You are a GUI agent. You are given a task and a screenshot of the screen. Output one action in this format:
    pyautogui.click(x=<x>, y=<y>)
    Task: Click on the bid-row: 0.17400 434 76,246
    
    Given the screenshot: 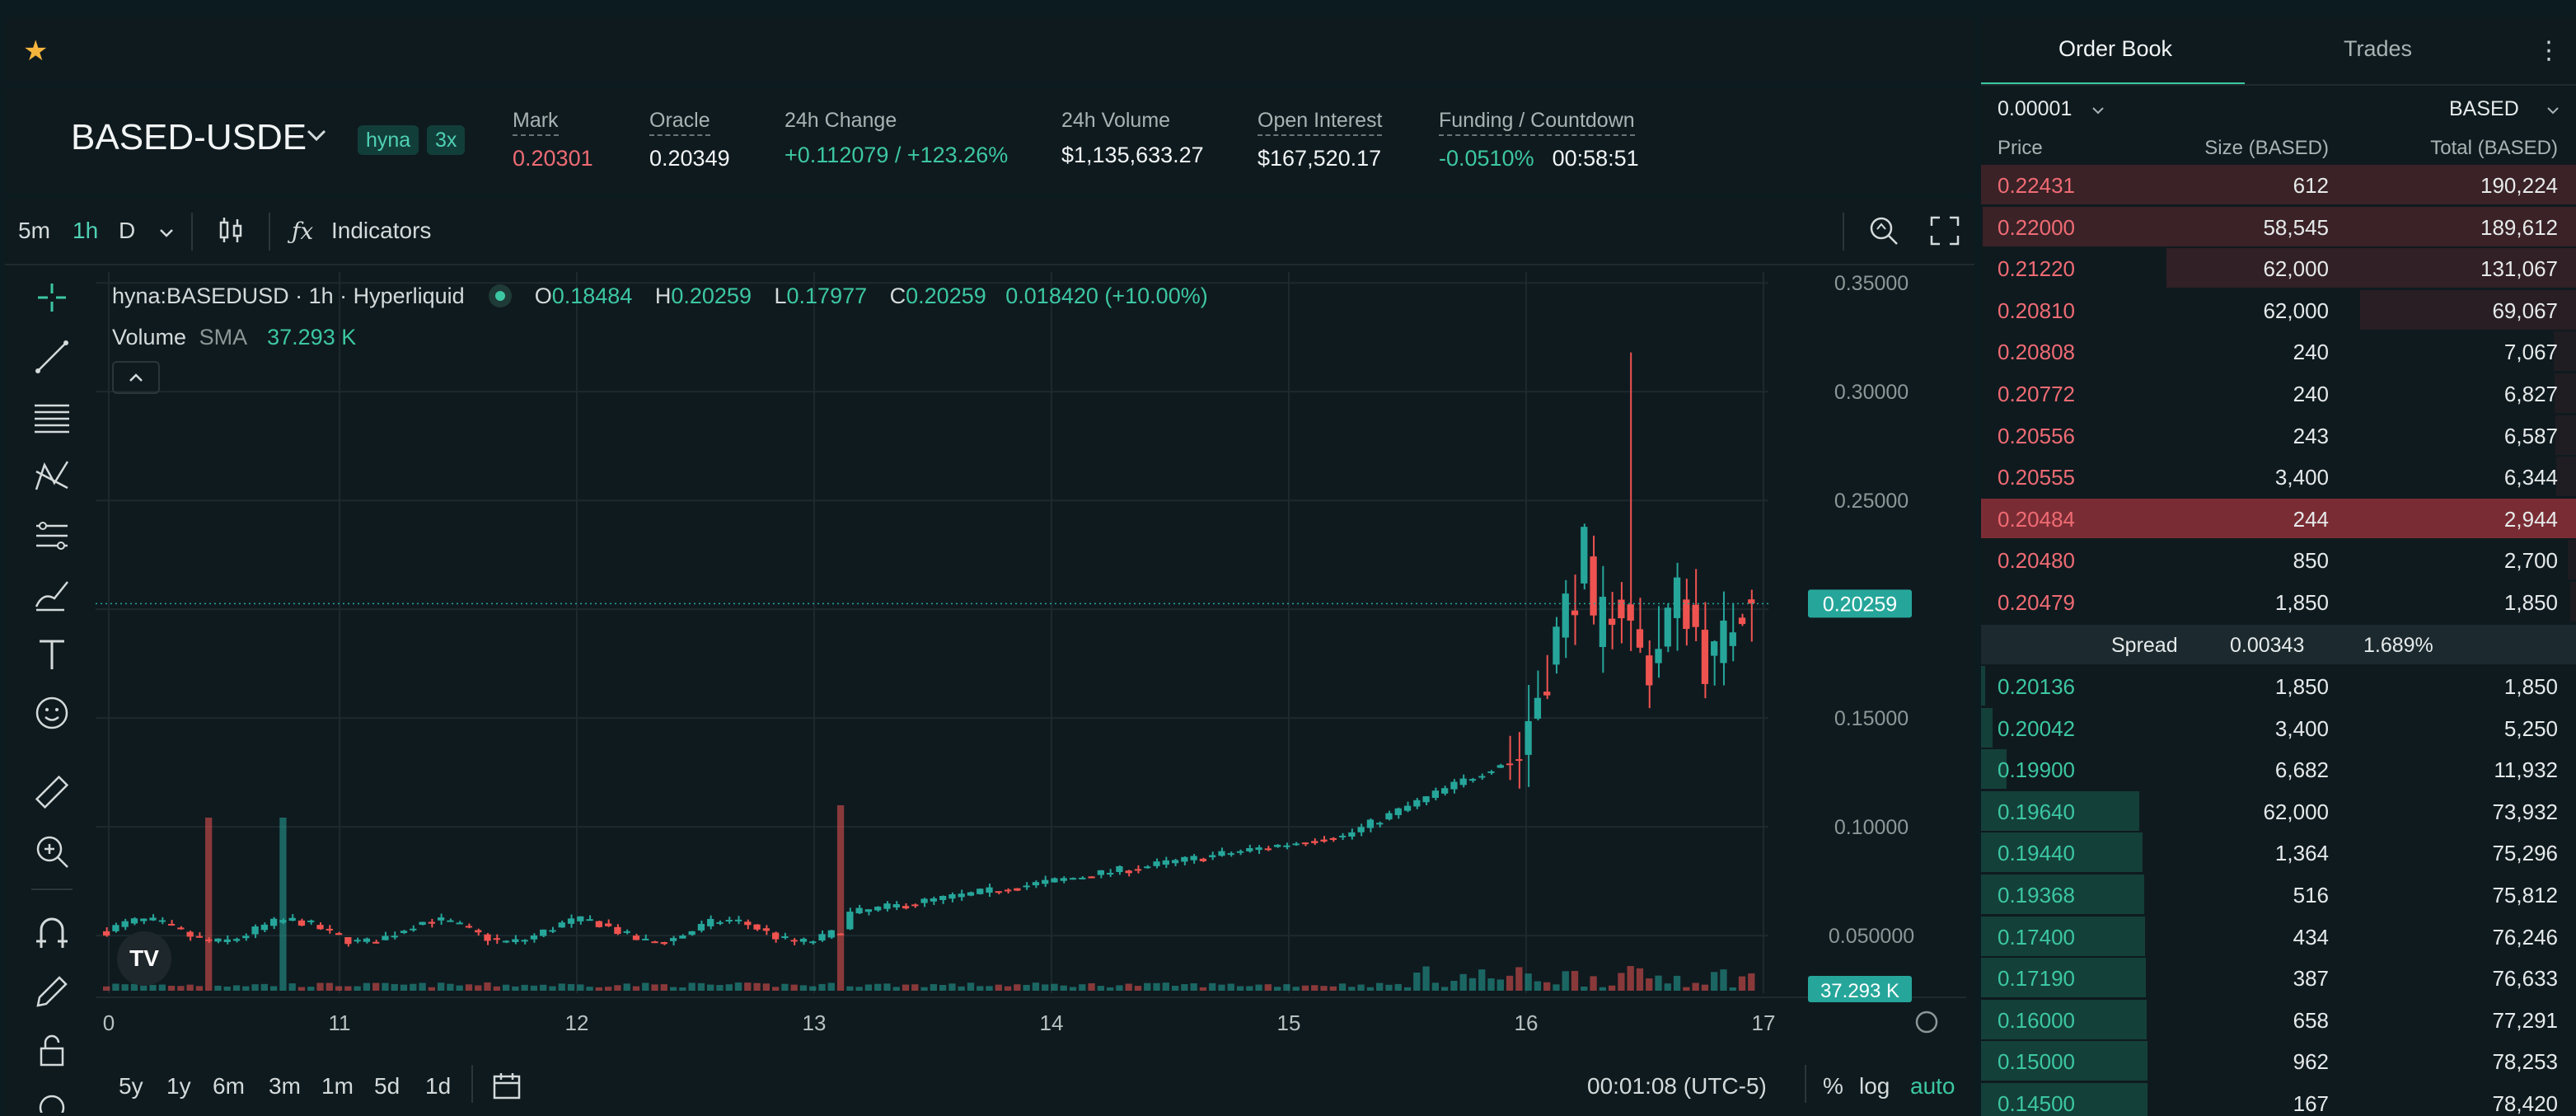 What is the action you would take?
    pyautogui.click(x=2278, y=937)
    